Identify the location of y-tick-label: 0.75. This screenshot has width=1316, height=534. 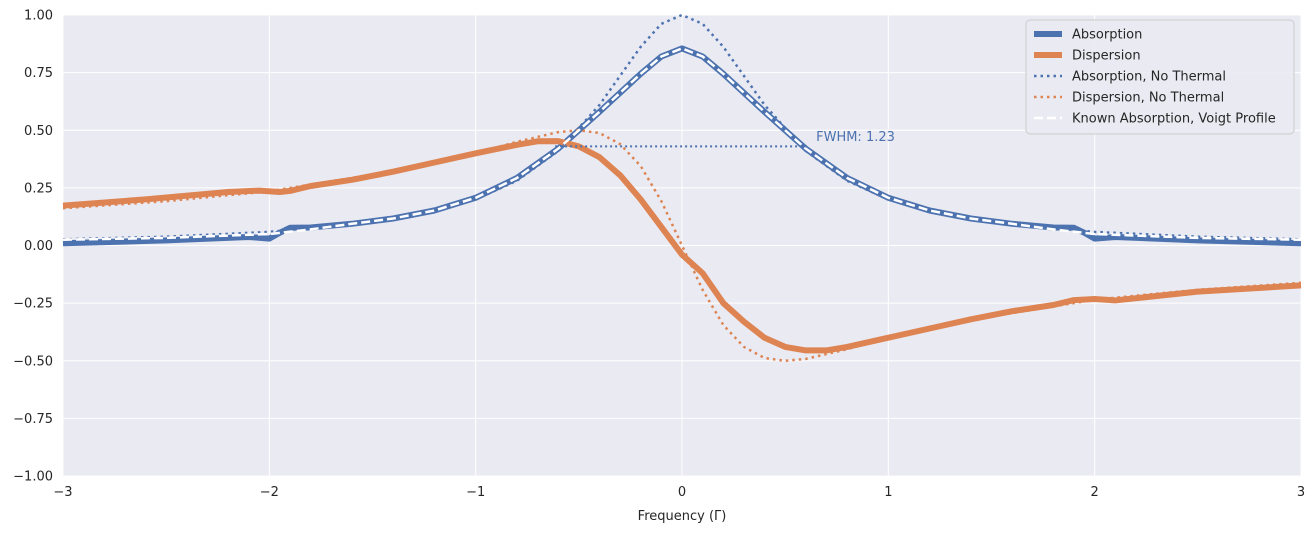
(38, 73).